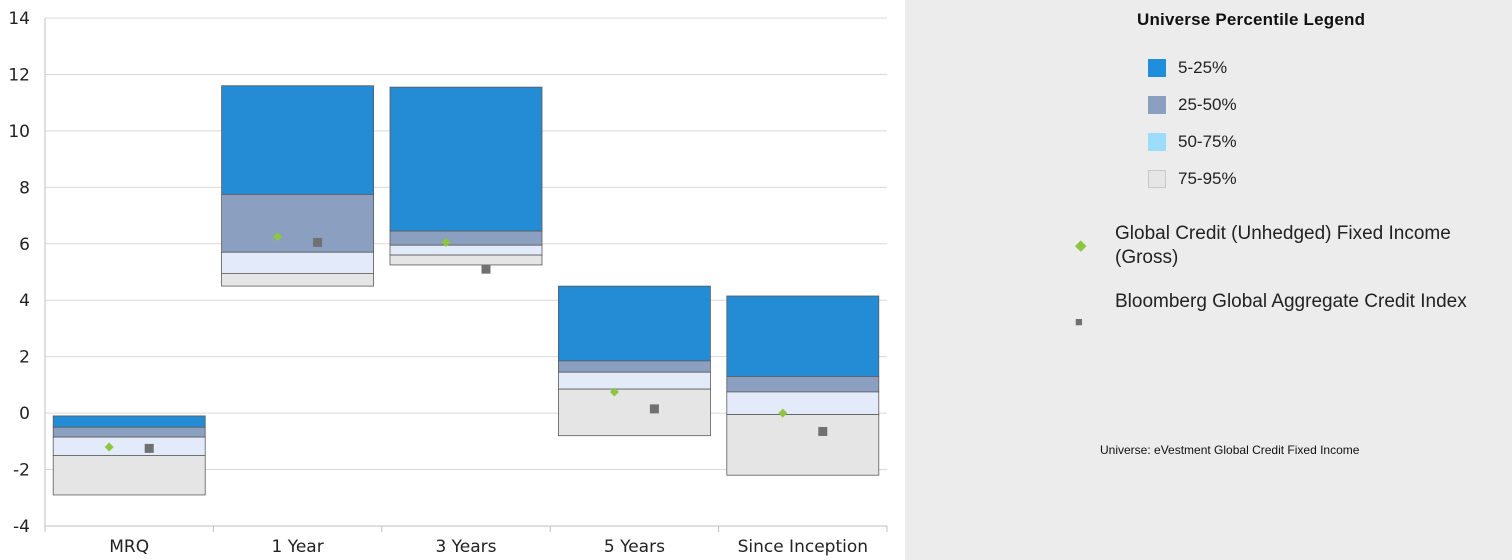  What do you see at coordinates (19, 132) in the screenshot?
I see `y-tick-label: 10` at bounding box center [19, 132].